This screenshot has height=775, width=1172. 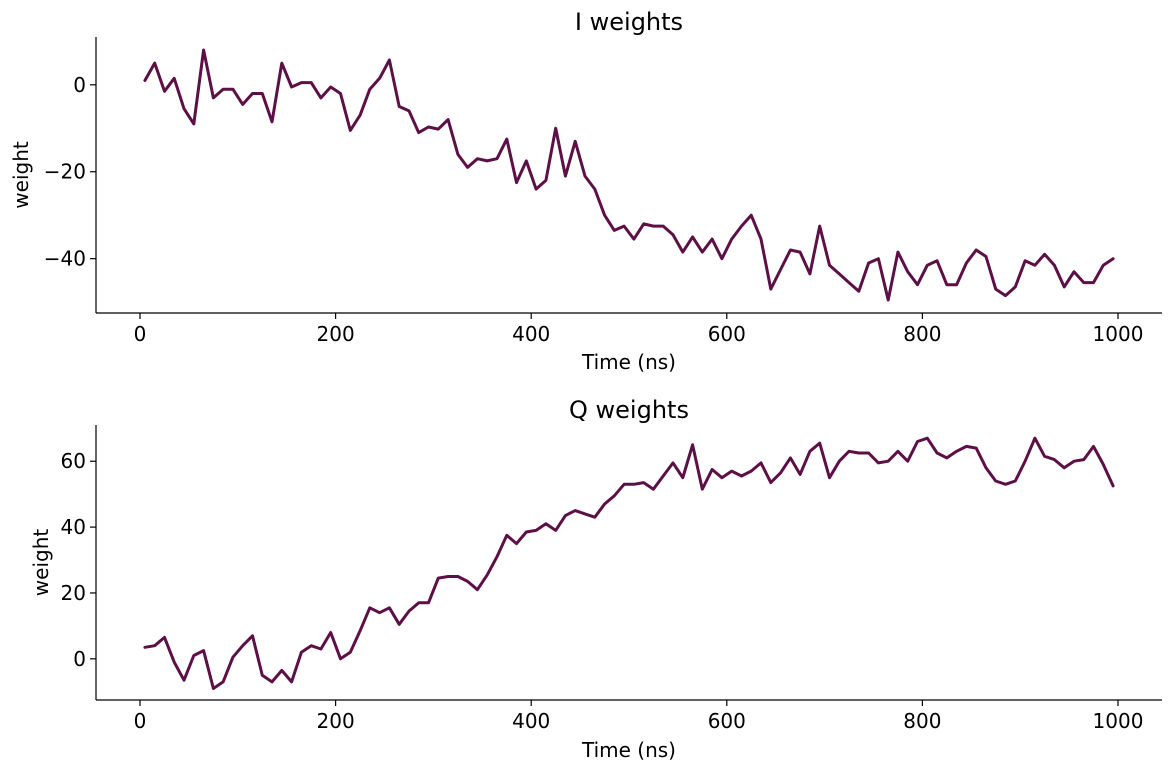 What do you see at coordinates (73, 527) in the screenshot?
I see `q-weights-y-tick-label: 40` at bounding box center [73, 527].